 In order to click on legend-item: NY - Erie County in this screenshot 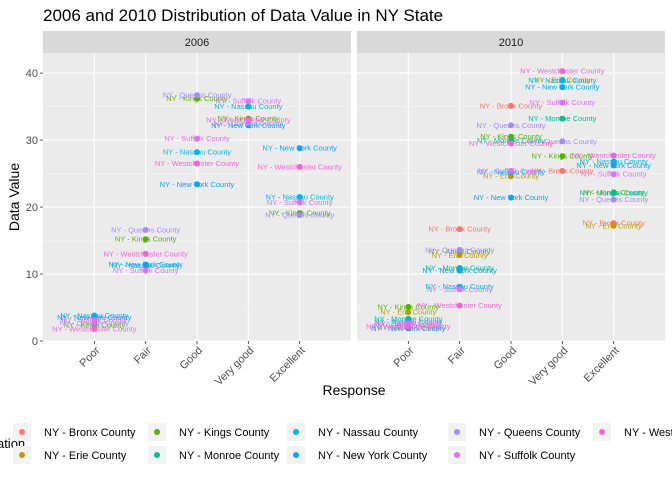, I will do `click(70, 455)`.